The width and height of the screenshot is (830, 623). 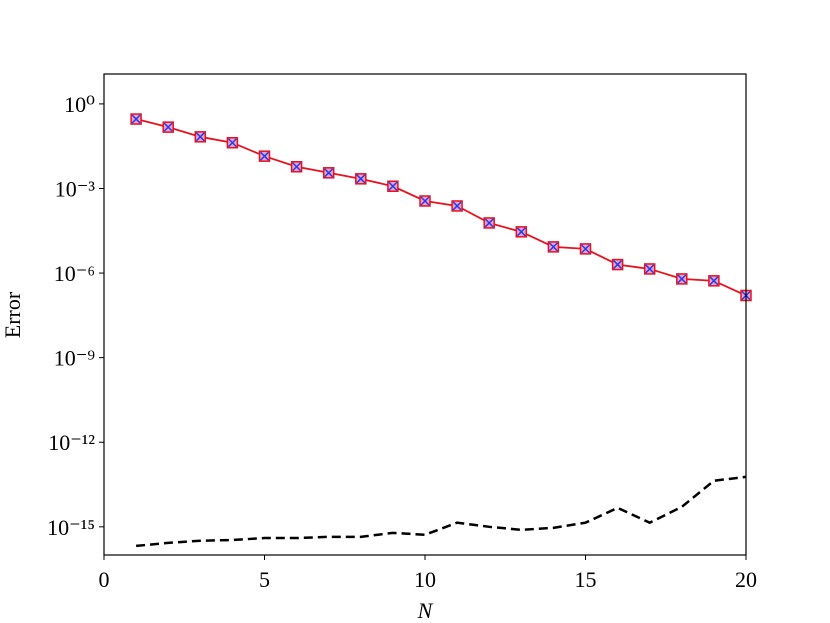 I want to click on series-line, so click(x=440, y=511).